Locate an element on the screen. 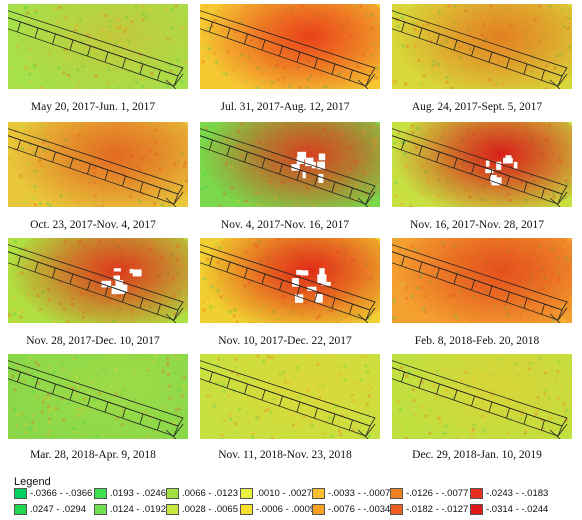 Image resolution: width=582 pixels, height=520 pixels. panel-caption: Nov. 10, 2017-Dec. 22, 2017 is located at coordinates (285, 341).